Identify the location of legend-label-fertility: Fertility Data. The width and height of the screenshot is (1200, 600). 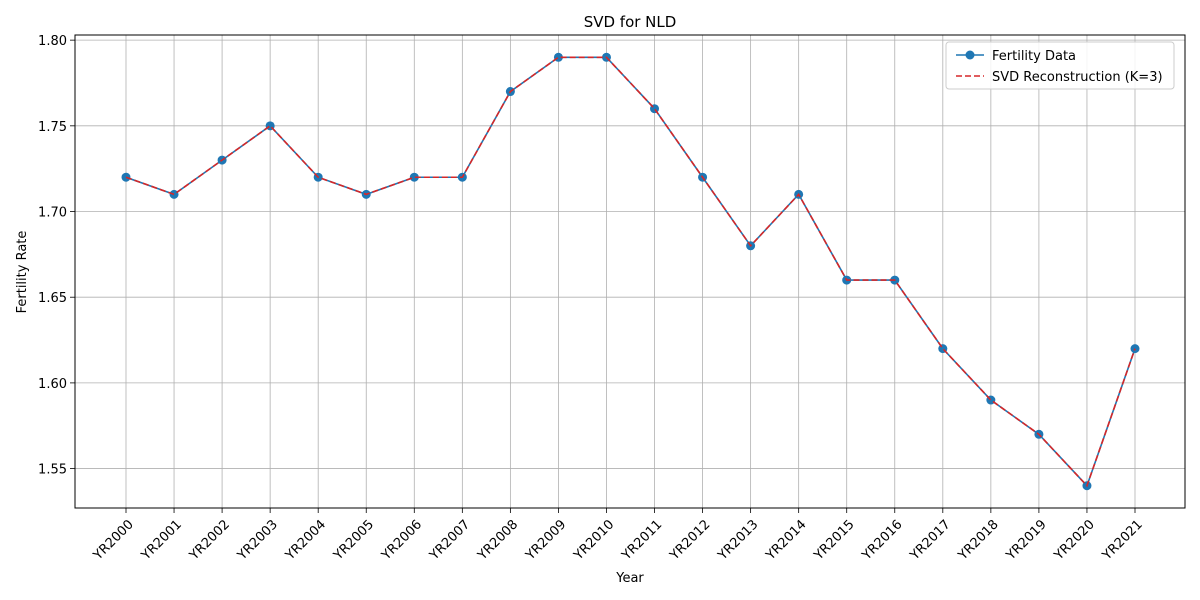
(1034, 56).